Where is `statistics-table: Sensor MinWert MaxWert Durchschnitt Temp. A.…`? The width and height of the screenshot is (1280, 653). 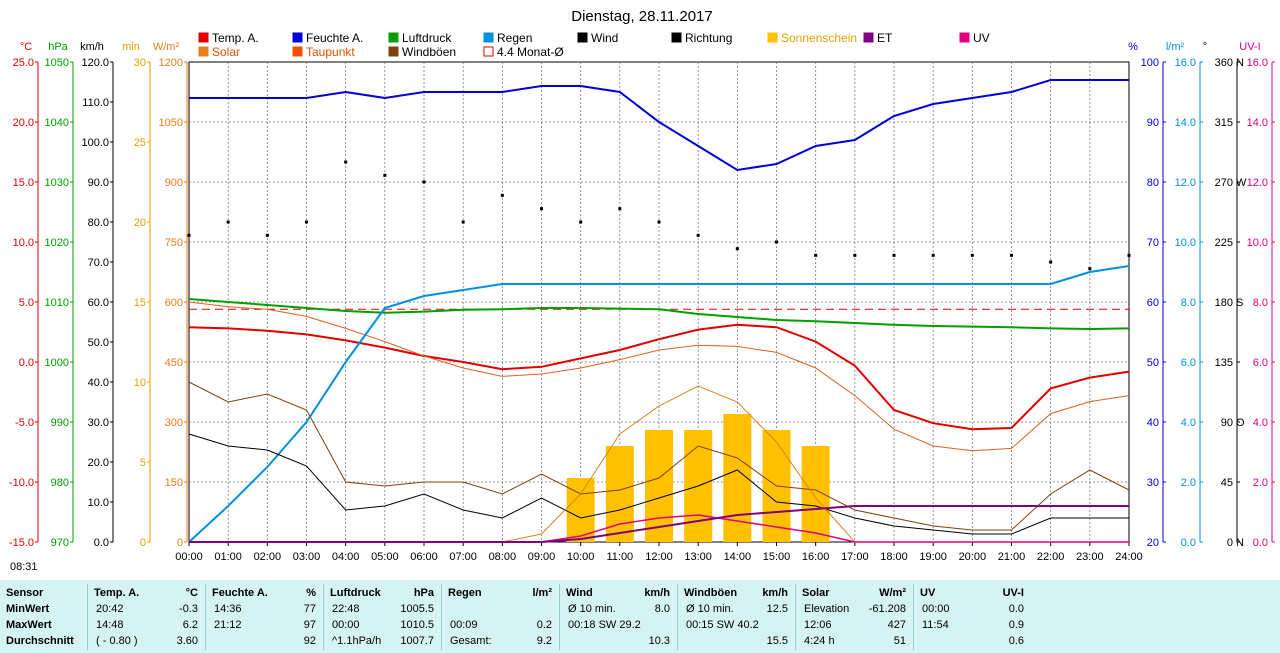
statistics-table: Sensor MinWert MaxWert Durchschnitt Temp. A.… is located at coordinates (640, 616).